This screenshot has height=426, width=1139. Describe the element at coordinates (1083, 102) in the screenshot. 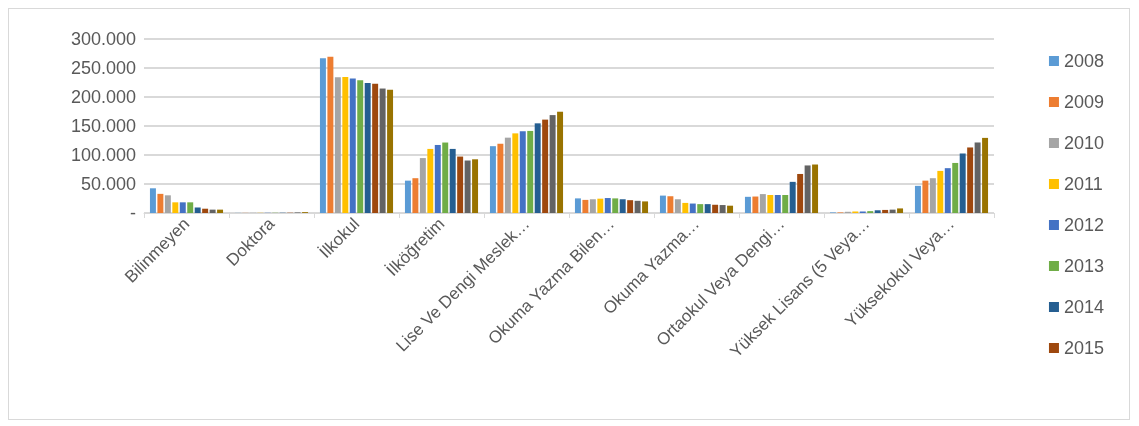

I see `legend-label: 2009` at that location.